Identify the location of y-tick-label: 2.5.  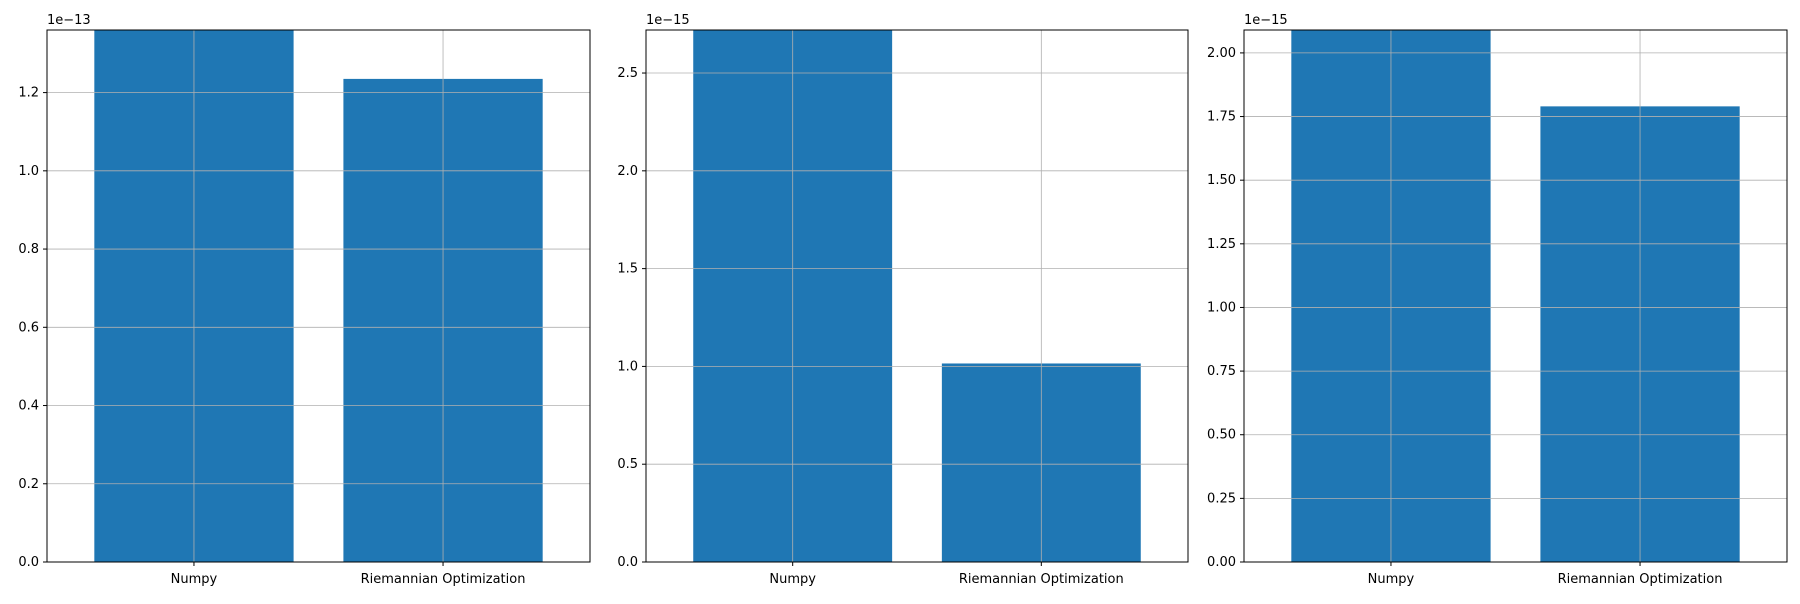
(627, 73).